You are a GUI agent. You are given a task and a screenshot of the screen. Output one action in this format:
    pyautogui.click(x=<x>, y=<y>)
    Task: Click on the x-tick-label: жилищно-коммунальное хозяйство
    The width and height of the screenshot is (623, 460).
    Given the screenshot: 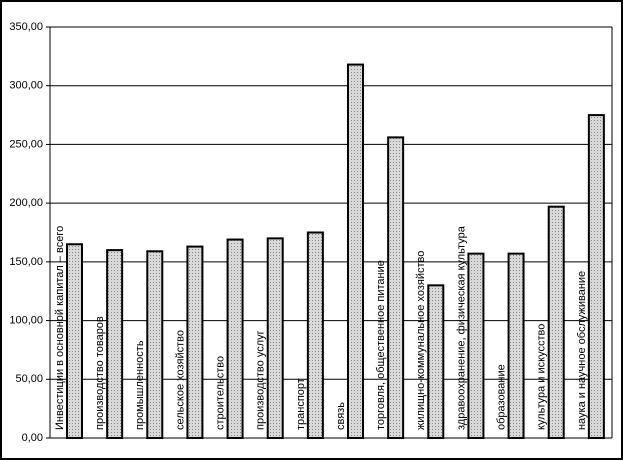 What is the action you would take?
    pyautogui.click(x=421, y=340)
    